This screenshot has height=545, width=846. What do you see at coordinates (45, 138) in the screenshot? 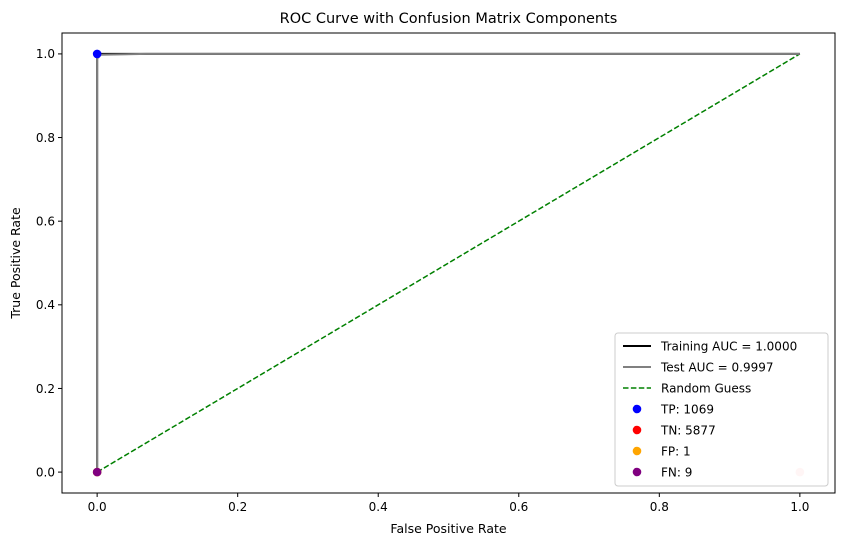
I see `y-tick-label: 0.8` at bounding box center [45, 138].